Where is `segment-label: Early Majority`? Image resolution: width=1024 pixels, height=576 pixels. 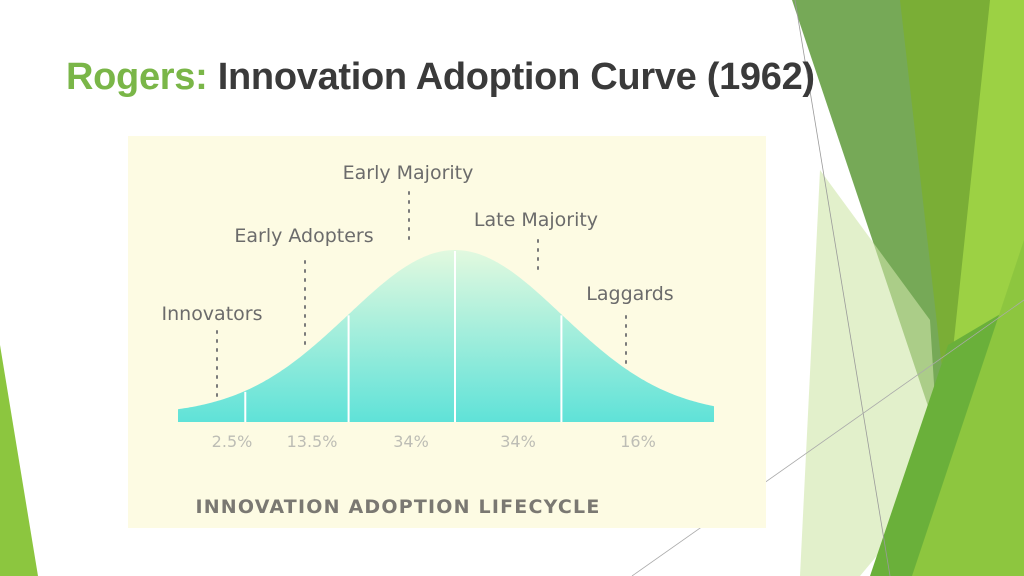 segment-label: Early Majority is located at coordinates (408, 173).